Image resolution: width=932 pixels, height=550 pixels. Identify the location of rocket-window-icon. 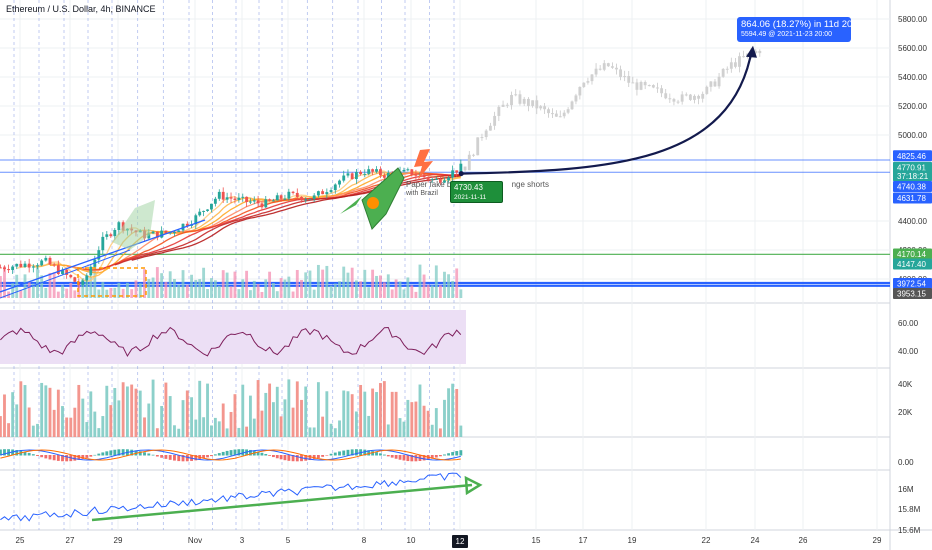
(373, 203).